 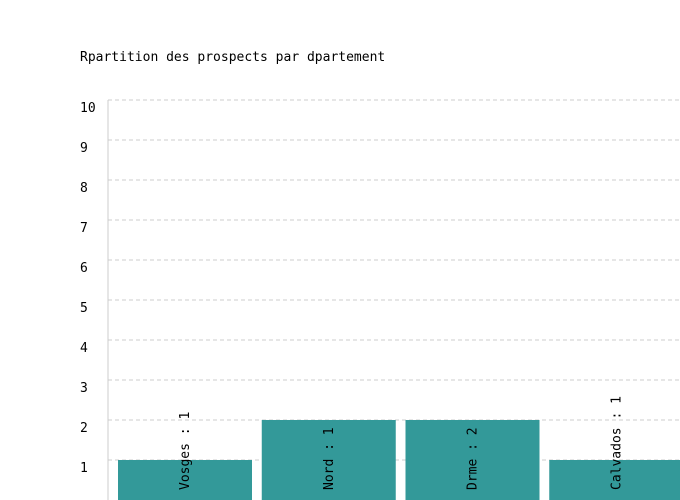 What do you see at coordinates (616, 443) in the screenshot?
I see `bar-label: Calvados : 1` at bounding box center [616, 443].